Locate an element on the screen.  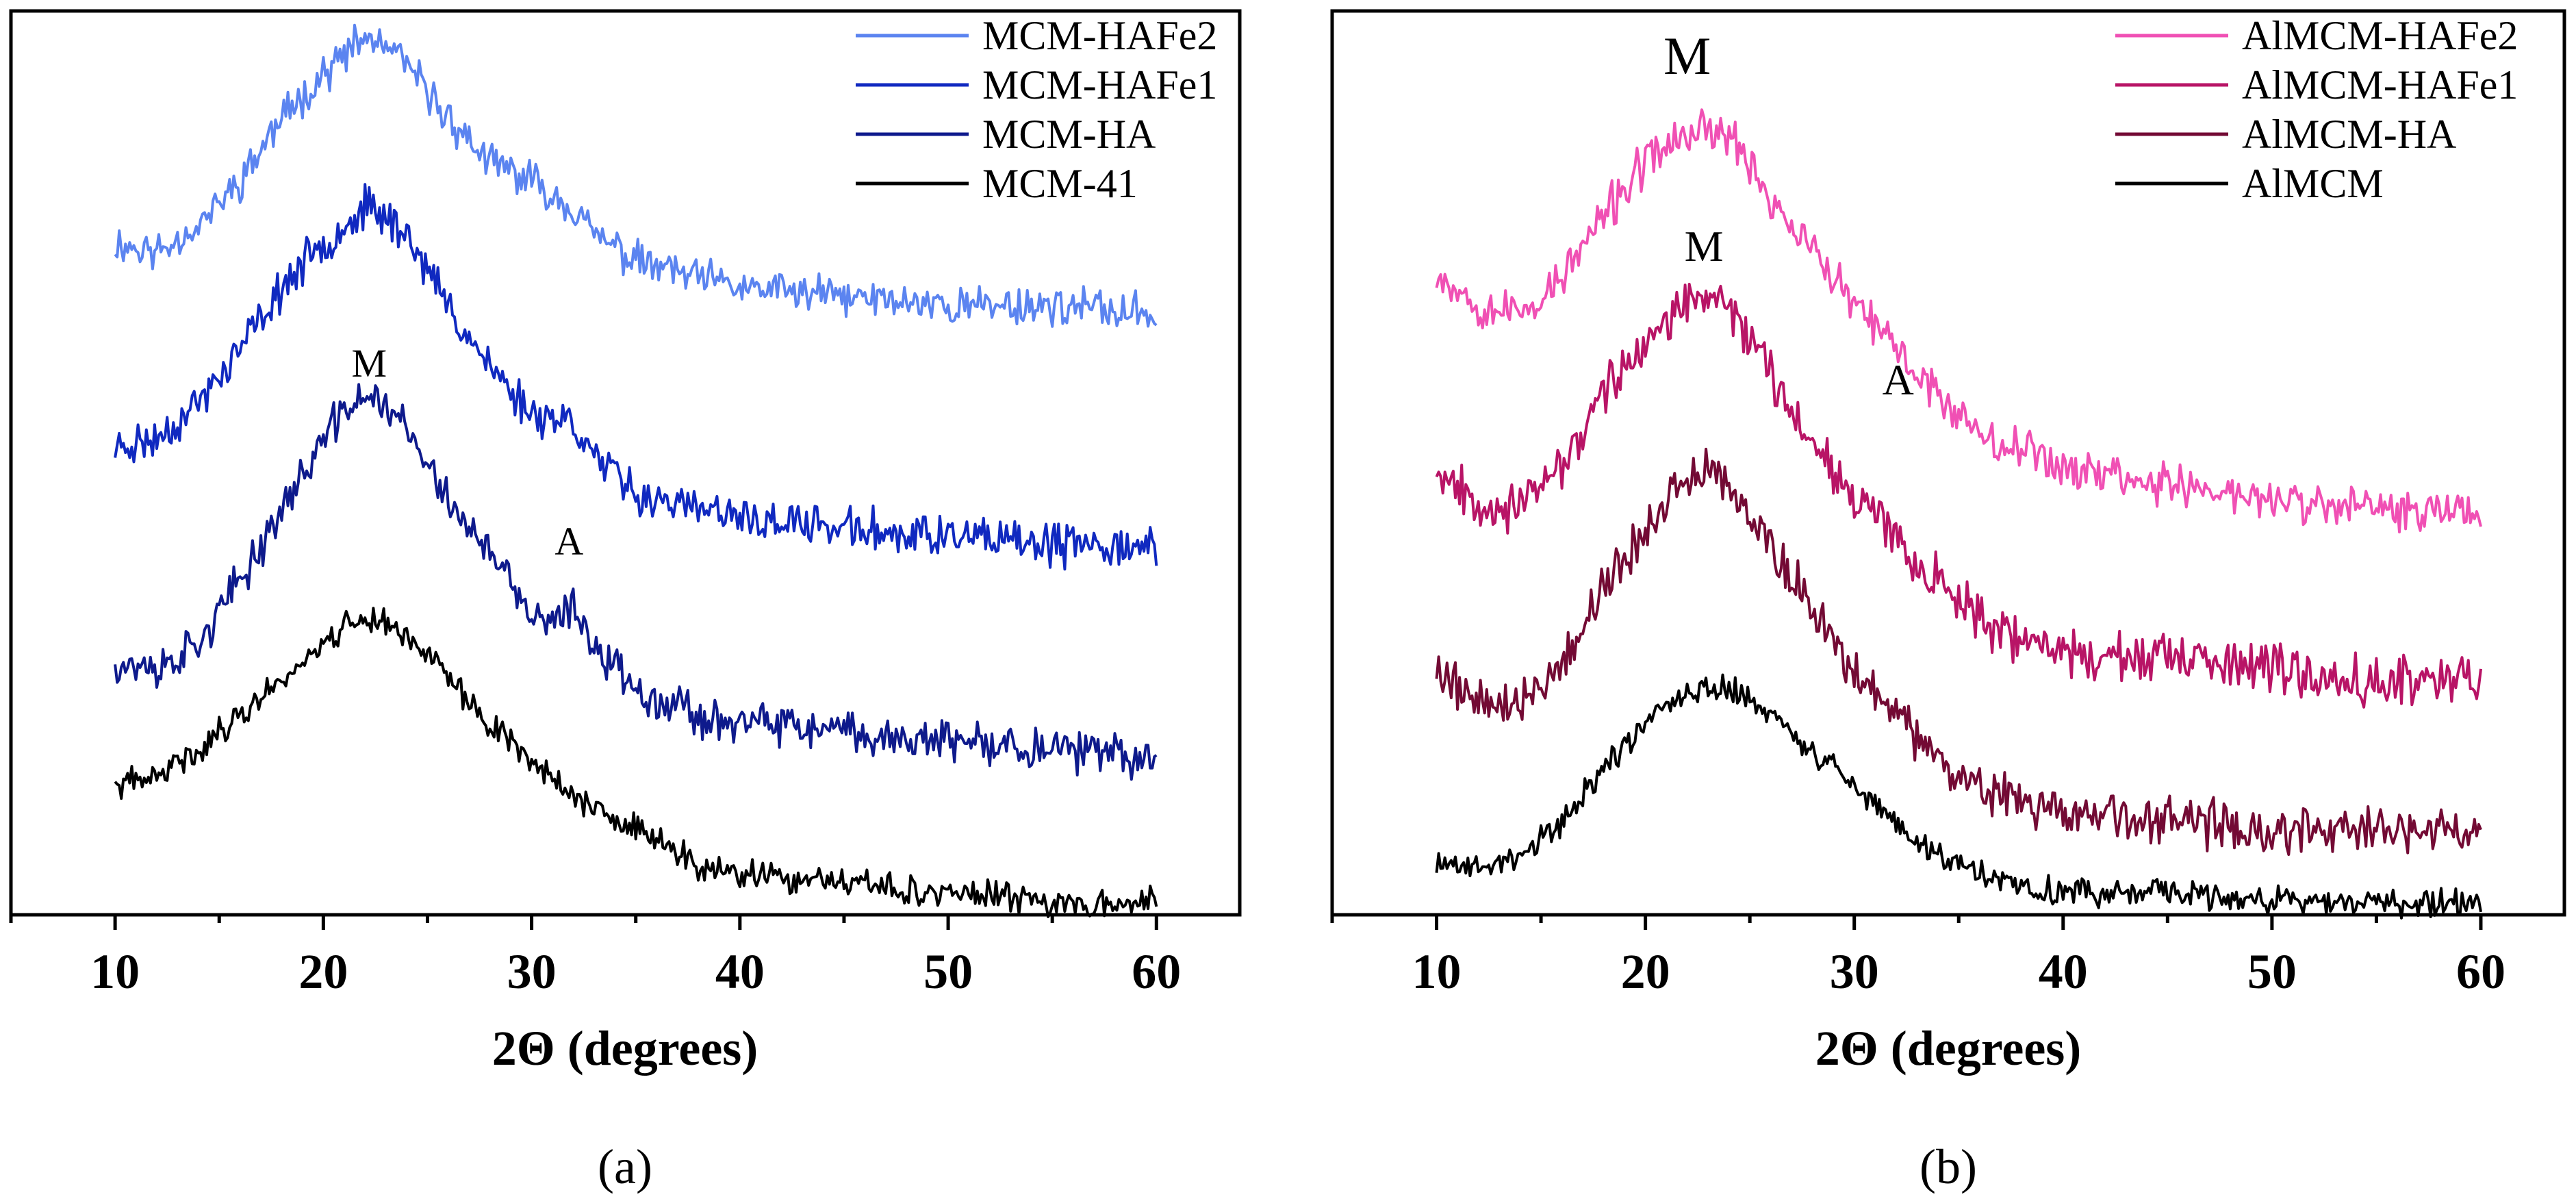
series-line-almcm-hafe1 is located at coordinates (1958, 496).